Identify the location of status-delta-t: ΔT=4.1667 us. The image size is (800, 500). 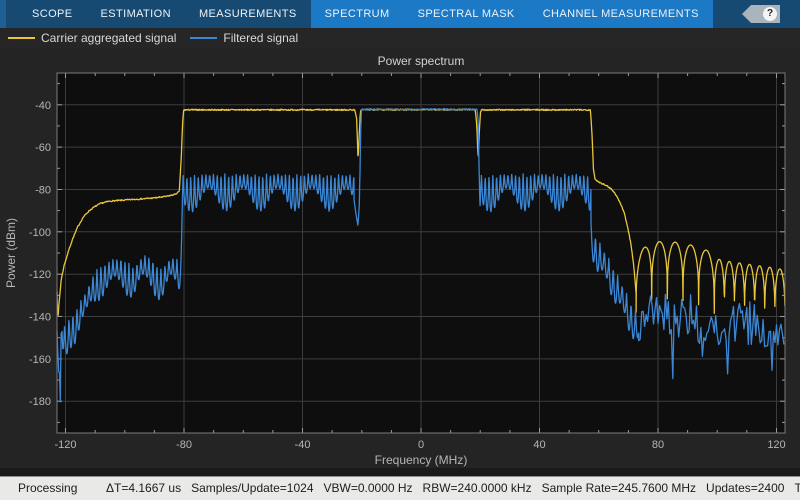
(144, 488).